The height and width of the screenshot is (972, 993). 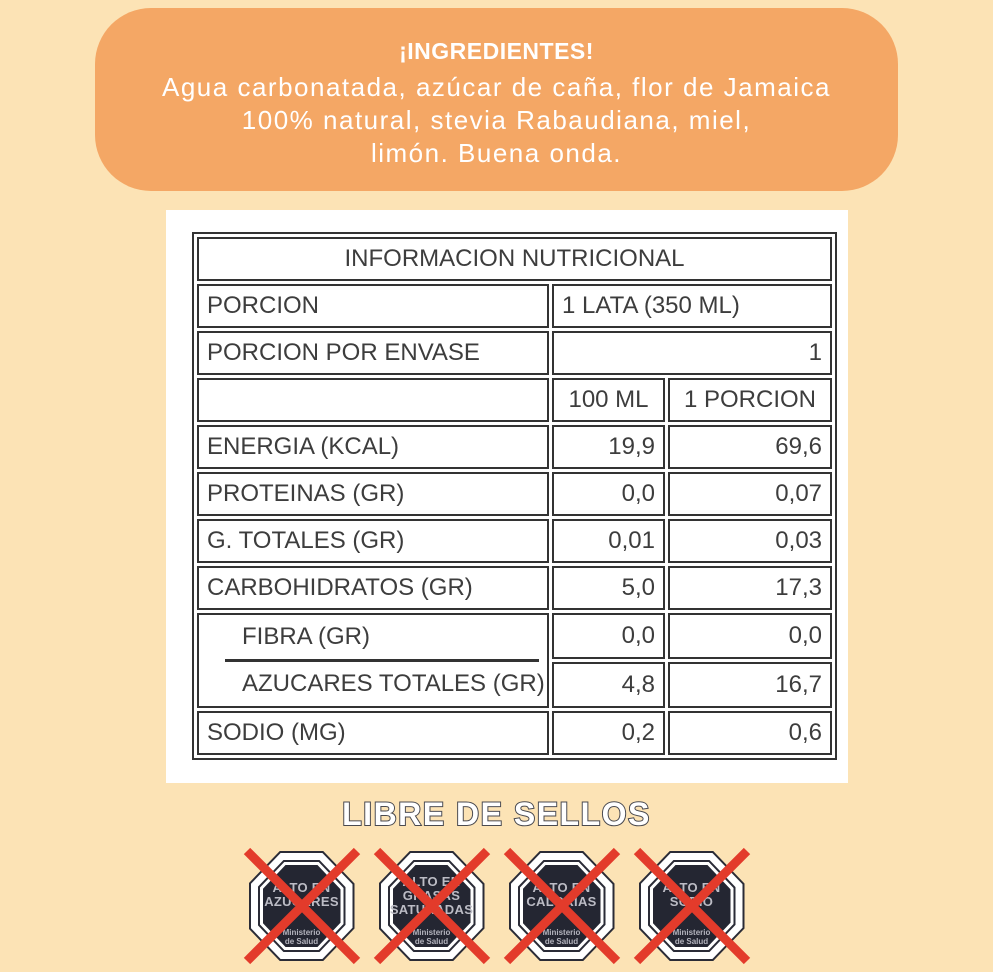 I want to click on table-row: SODIO (MG) 0,2 0,6, so click(x=515, y=733).